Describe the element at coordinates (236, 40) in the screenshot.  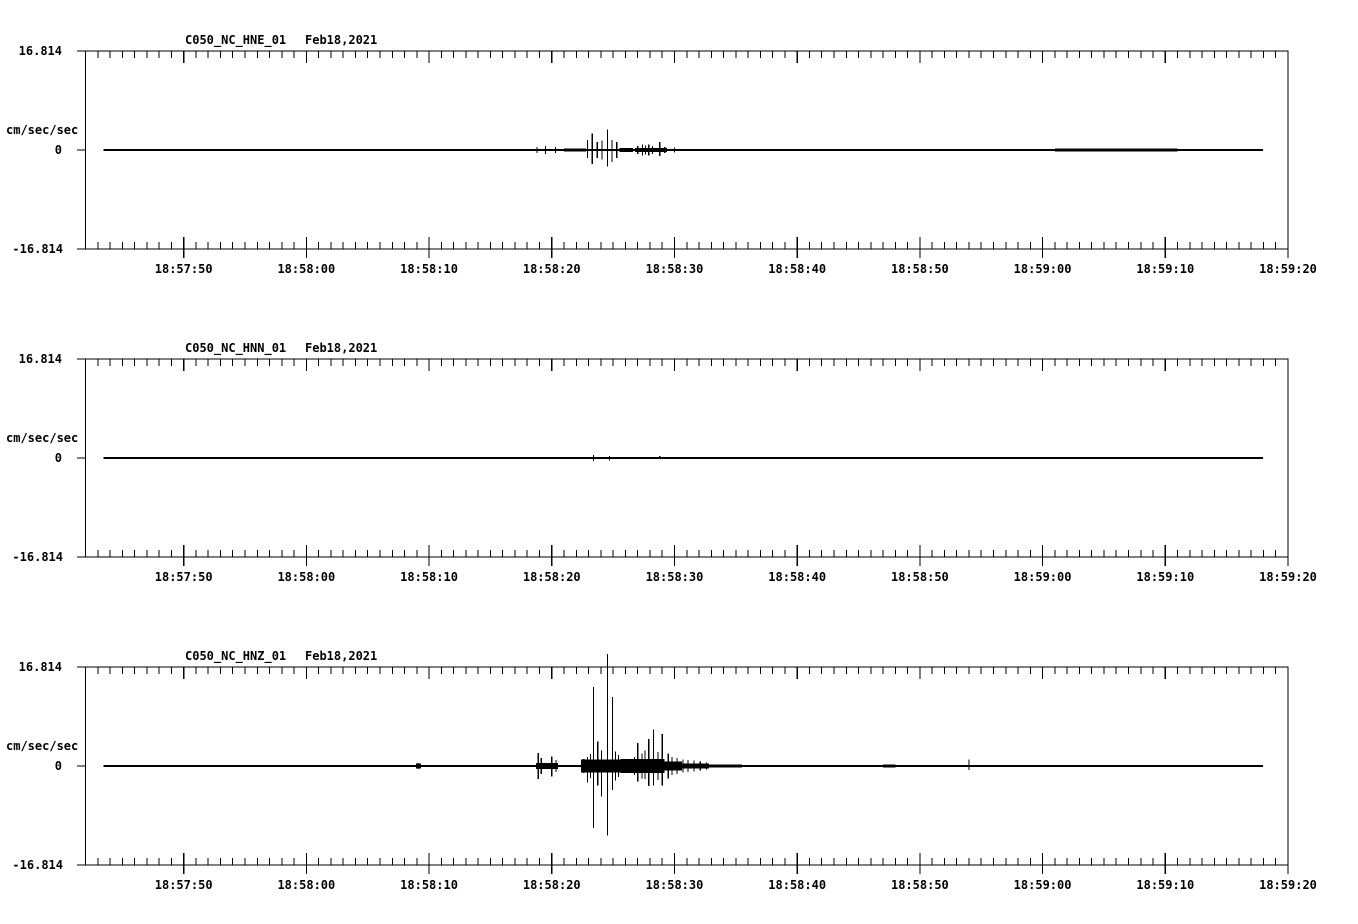
I see `panel-title: C050_NC_HNE_01` at that location.